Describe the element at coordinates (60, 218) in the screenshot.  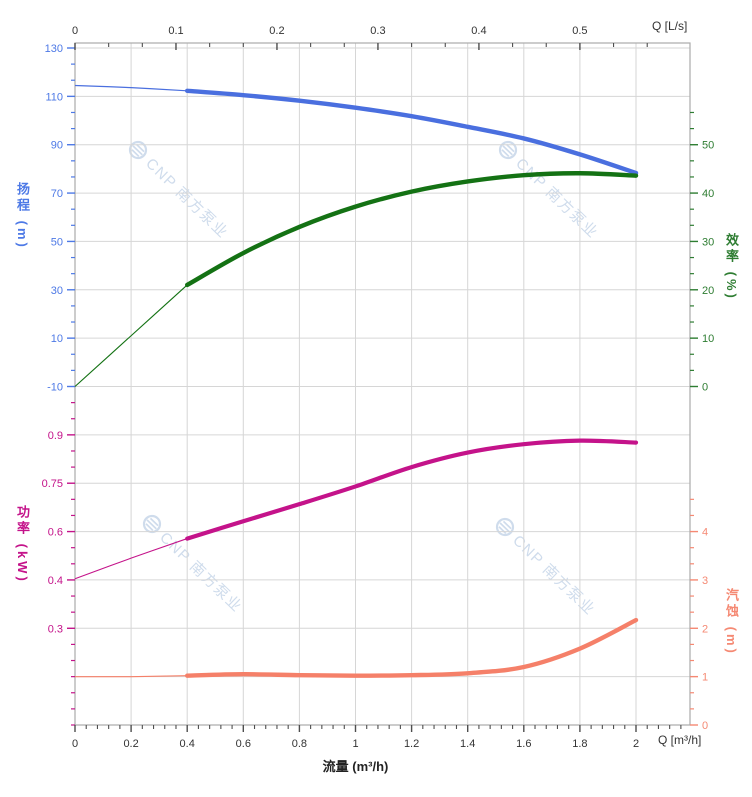
I see `head-axis-ticks: 130 110 90 70 50 30 10 -10` at that location.